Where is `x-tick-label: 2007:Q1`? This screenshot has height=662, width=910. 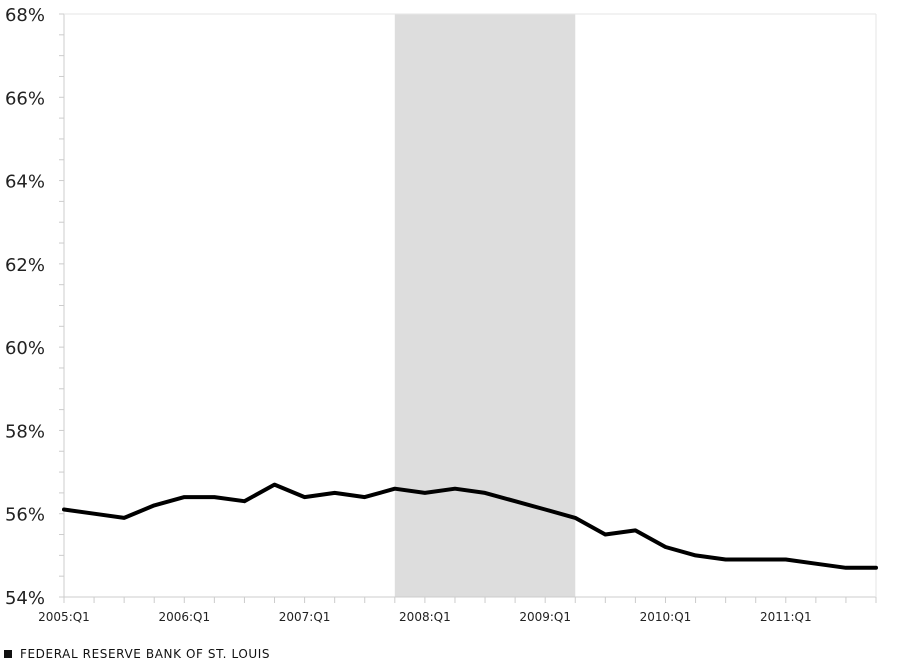
x-tick-label: 2007:Q1 is located at coordinates (305, 617).